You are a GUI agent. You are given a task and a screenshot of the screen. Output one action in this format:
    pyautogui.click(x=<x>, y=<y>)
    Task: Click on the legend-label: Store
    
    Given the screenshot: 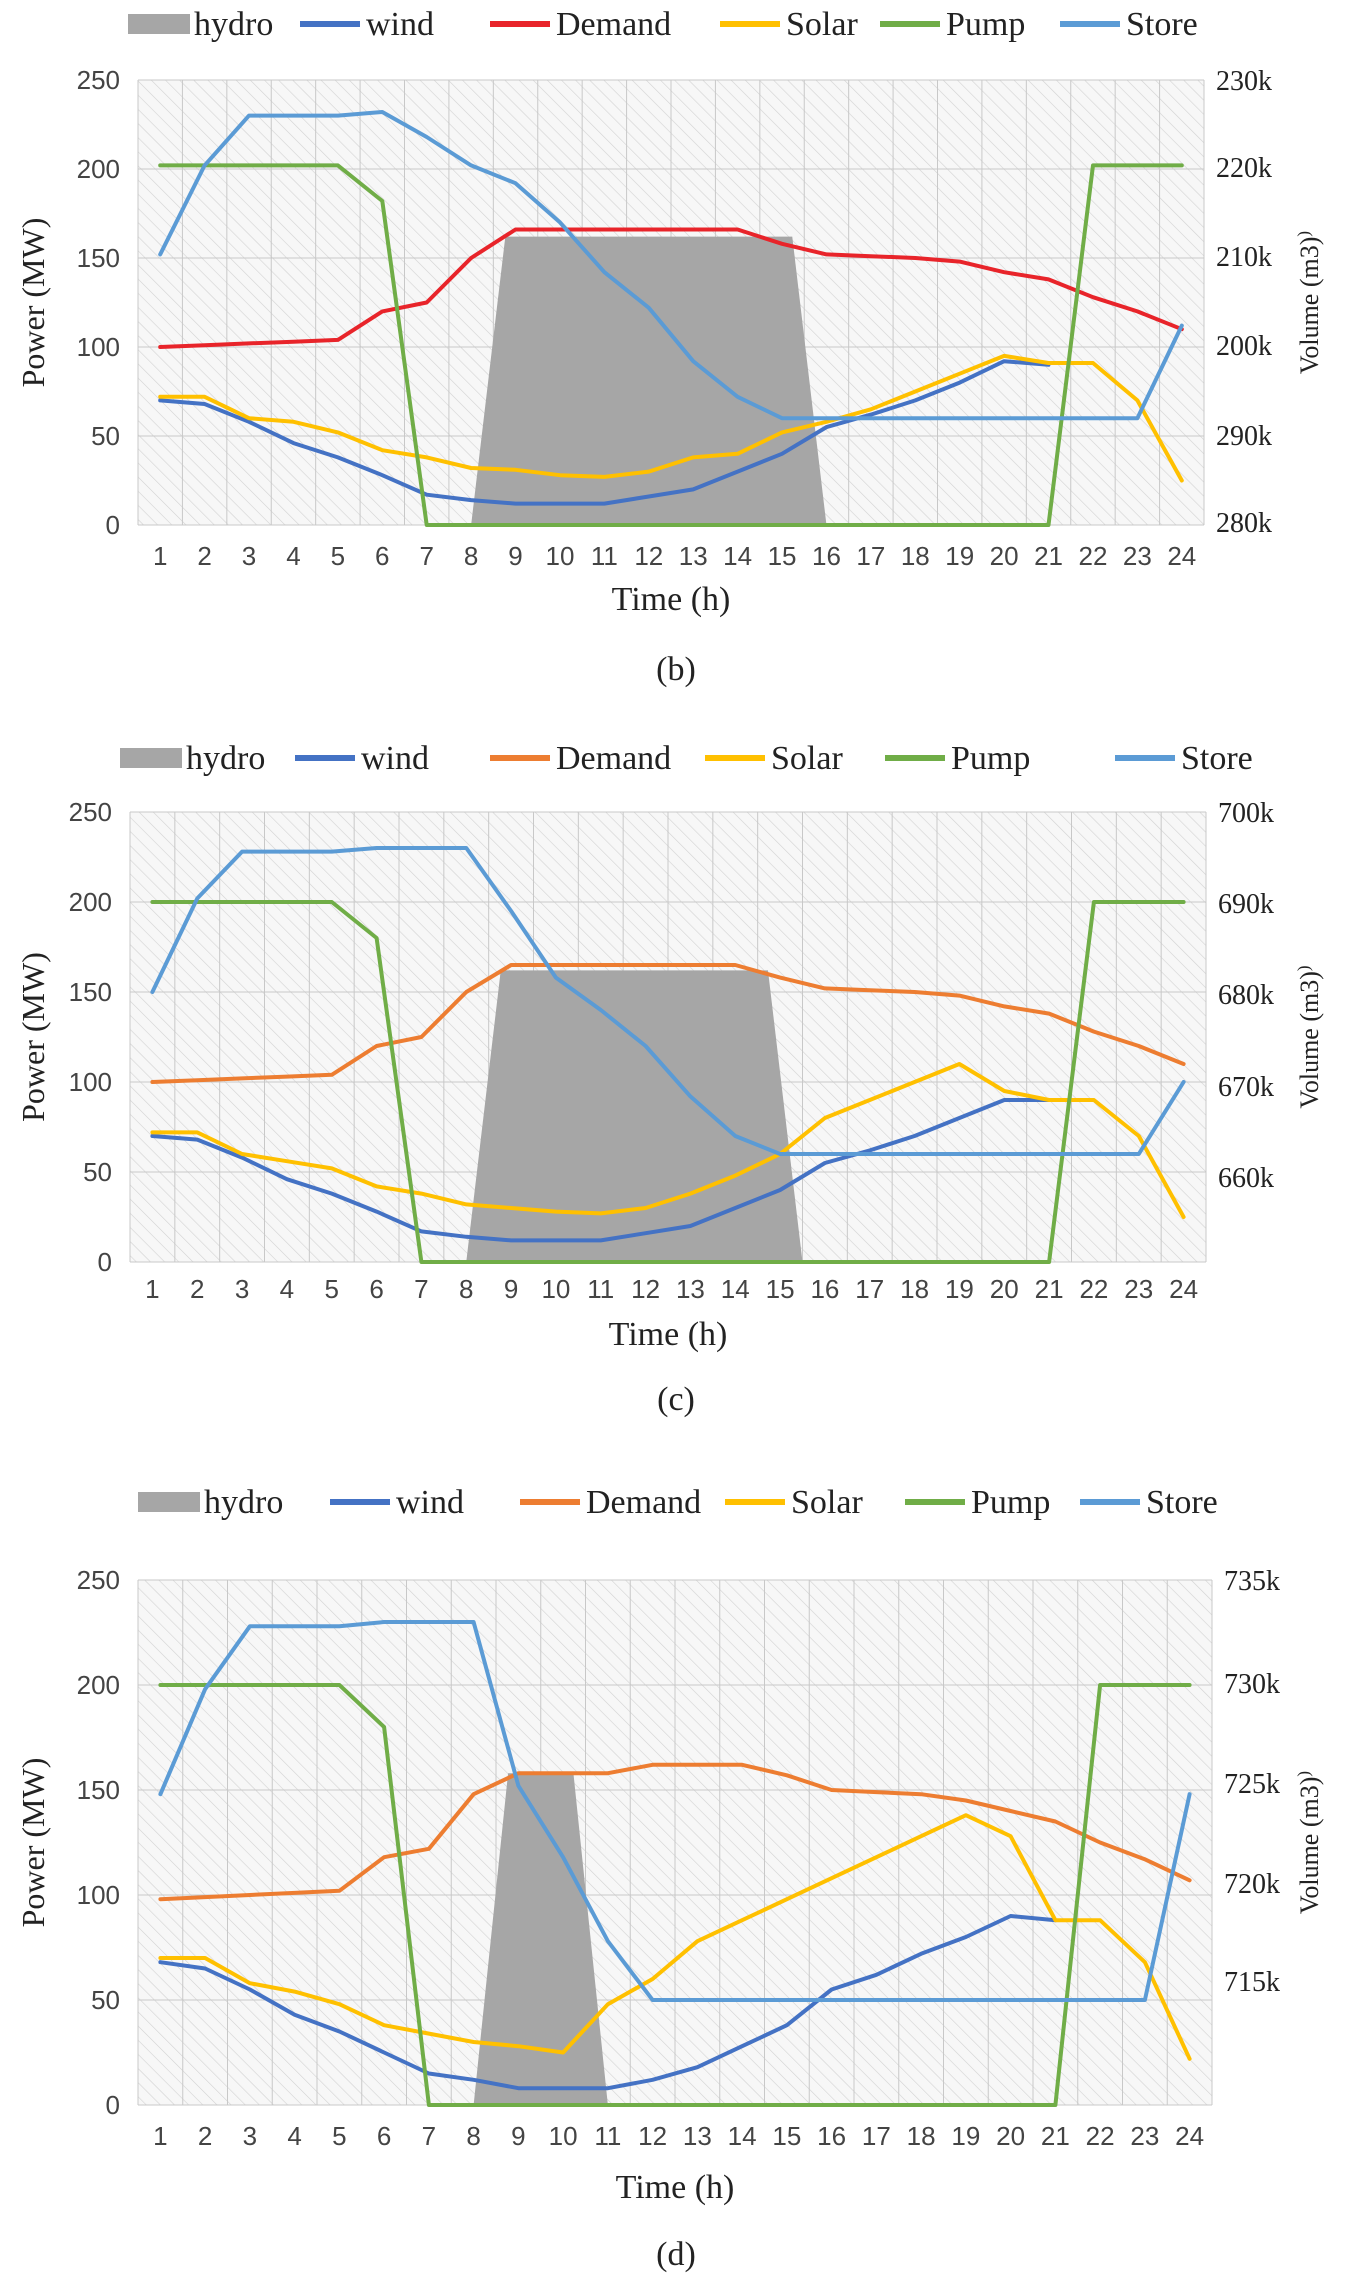 What is the action you would take?
    pyautogui.click(x=1162, y=24)
    